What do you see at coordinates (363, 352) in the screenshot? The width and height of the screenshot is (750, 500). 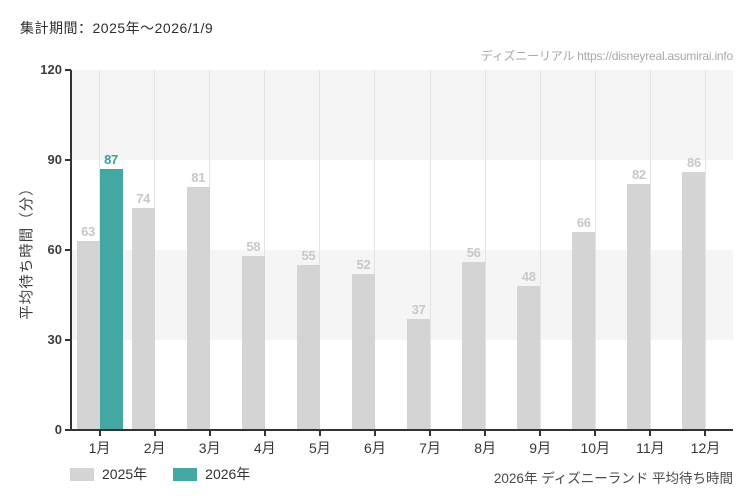 I see `bar-2025年-6月` at bounding box center [363, 352].